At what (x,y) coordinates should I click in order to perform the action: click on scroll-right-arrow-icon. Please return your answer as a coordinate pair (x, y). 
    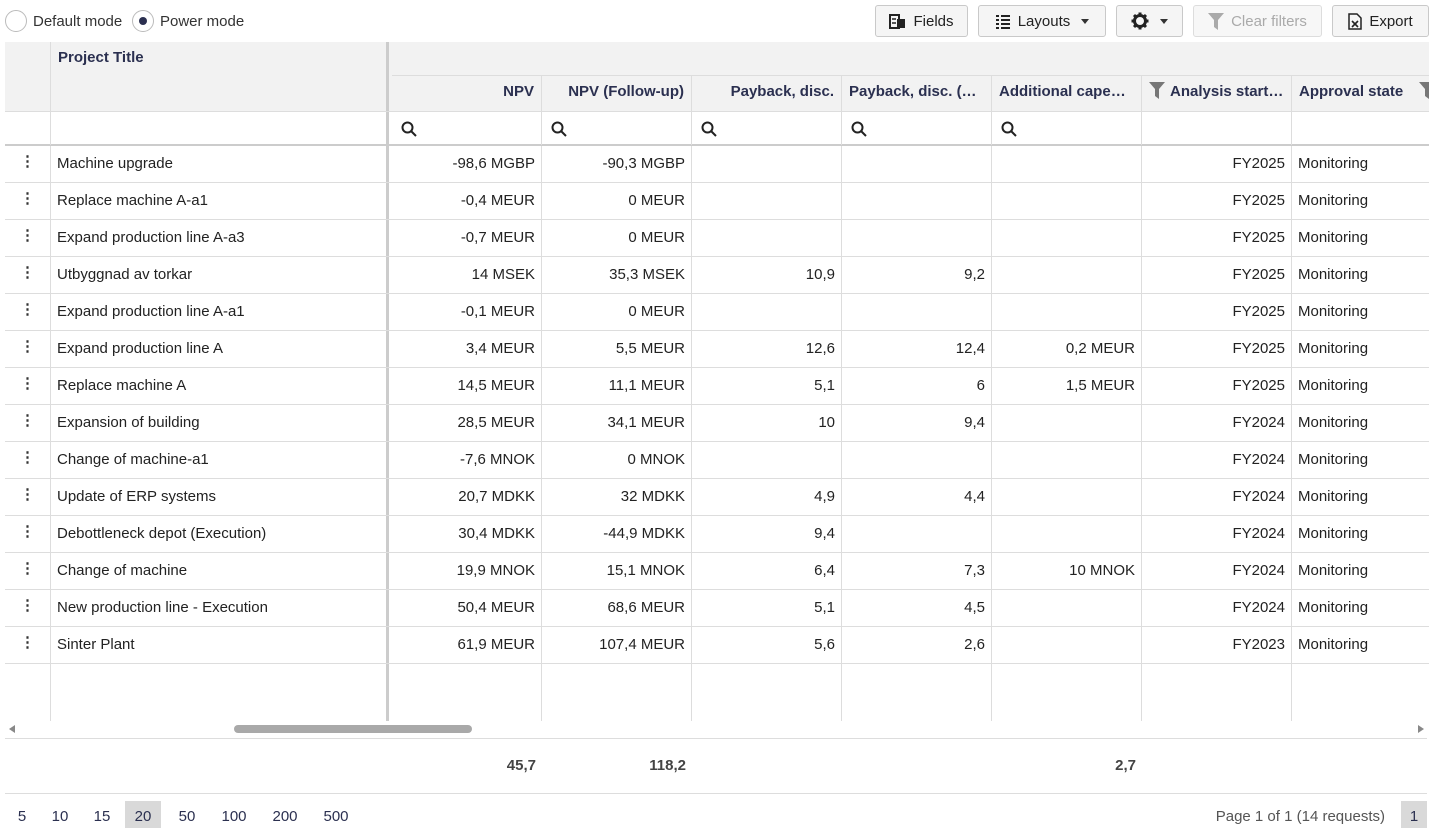
    Looking at the image, I should click on (1421, 729).